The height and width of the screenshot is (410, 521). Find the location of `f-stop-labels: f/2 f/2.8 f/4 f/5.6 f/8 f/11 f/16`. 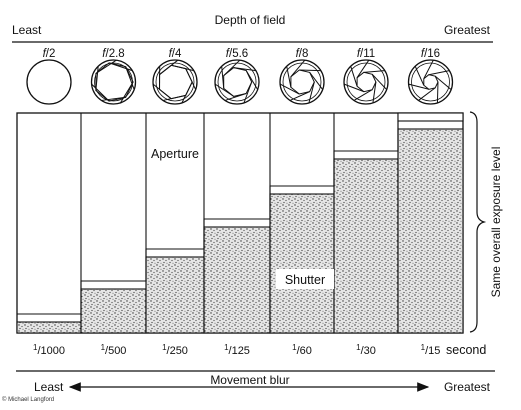

f-stop-labels: f/2 f/2.8 f/4 f/5.6 f/8 f/11 f/16 is located at coordinates (242, 54).